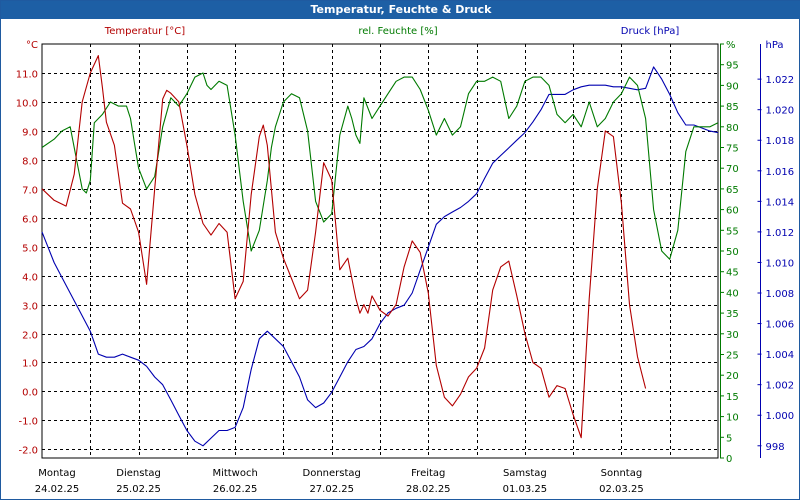 Image resolution: width=800 pixels, height=500 pixels. I want to click on pressure-tick-label: 1.018, so click(780, 141).